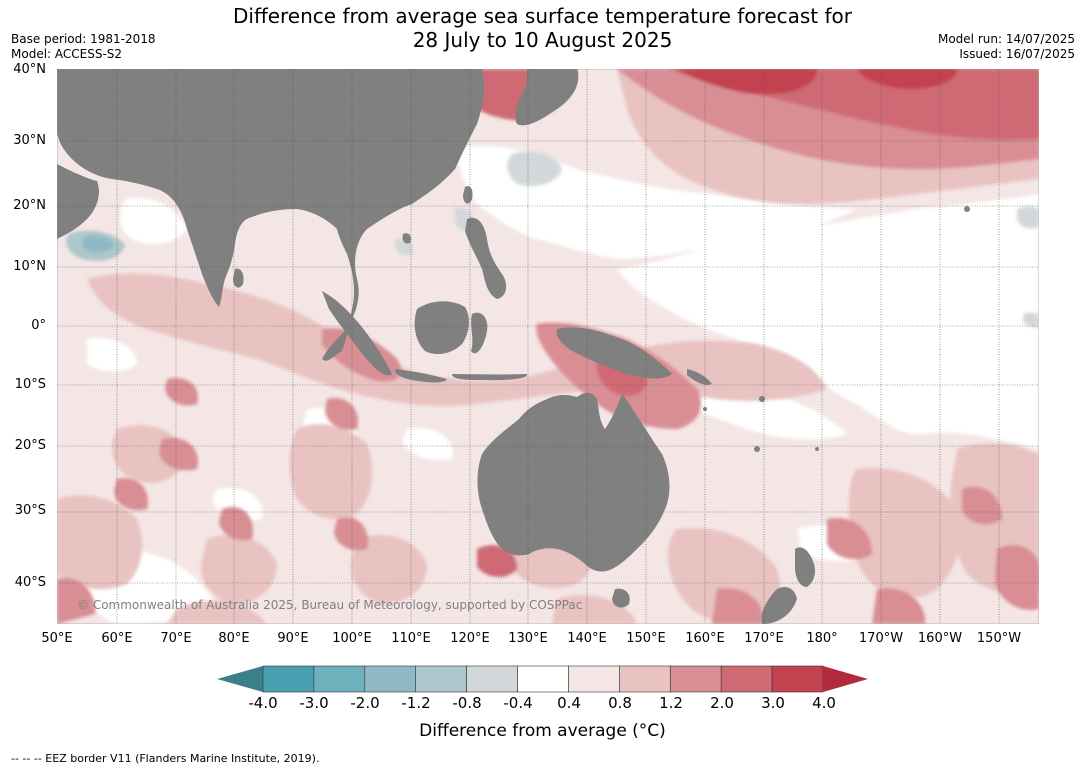 The width and height of the screenshot is (1085, 770). Describe the element at coordinates (587, 638) in the screenshot. I see `lon-label-140e: 140°E` at that location.